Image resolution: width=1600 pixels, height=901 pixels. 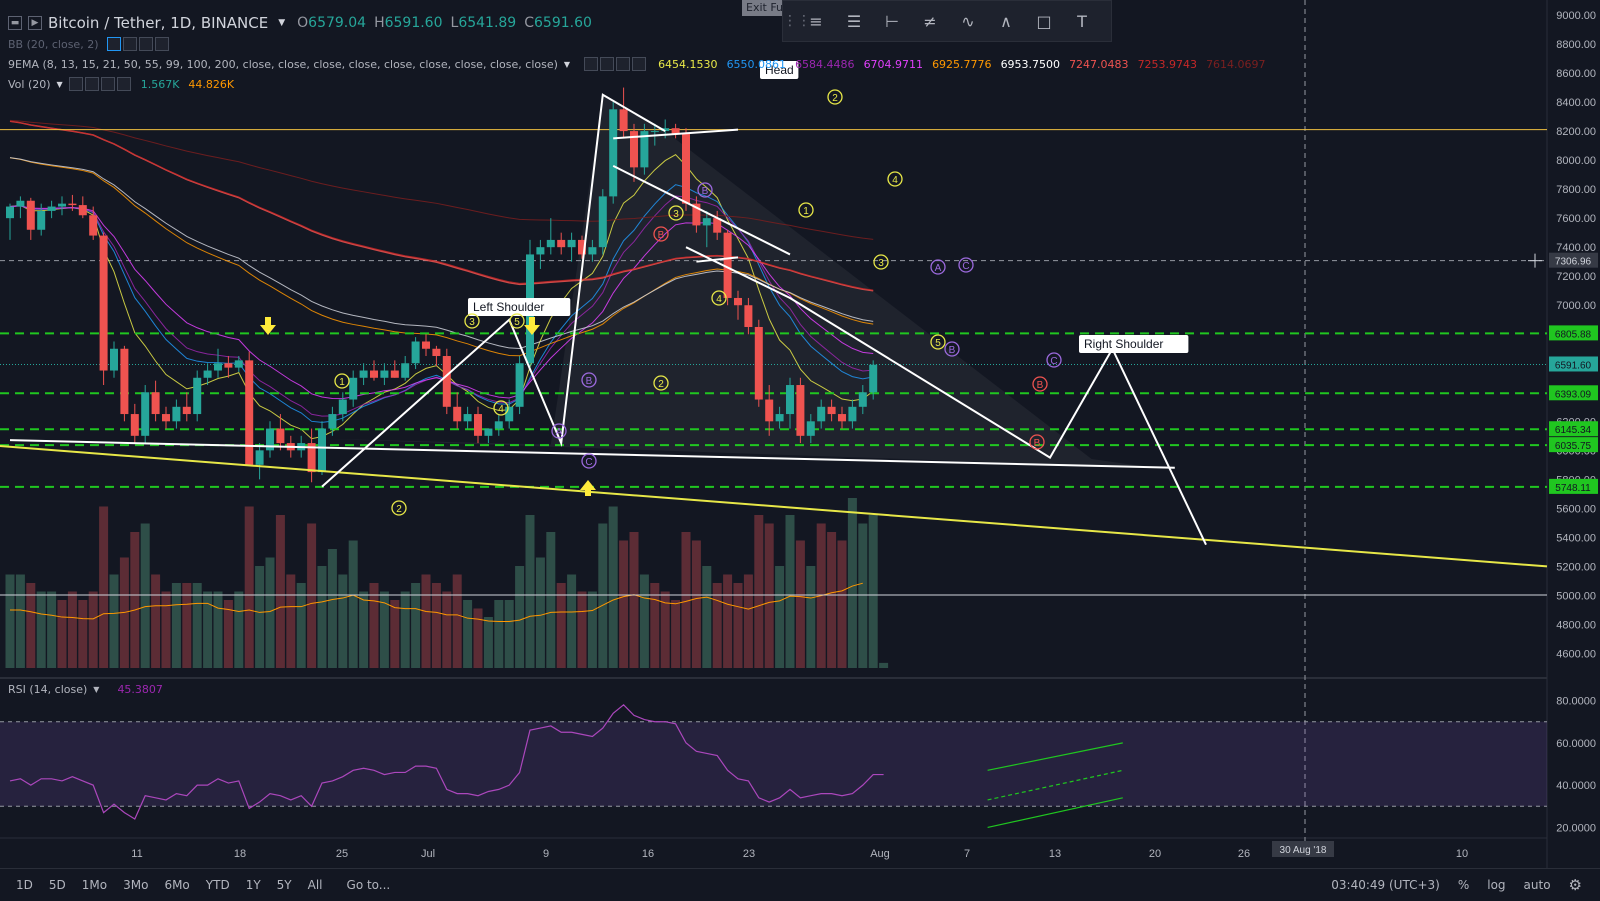 I want to click on timeframe-3mo: 3Mo, so click(x=136, y=885).